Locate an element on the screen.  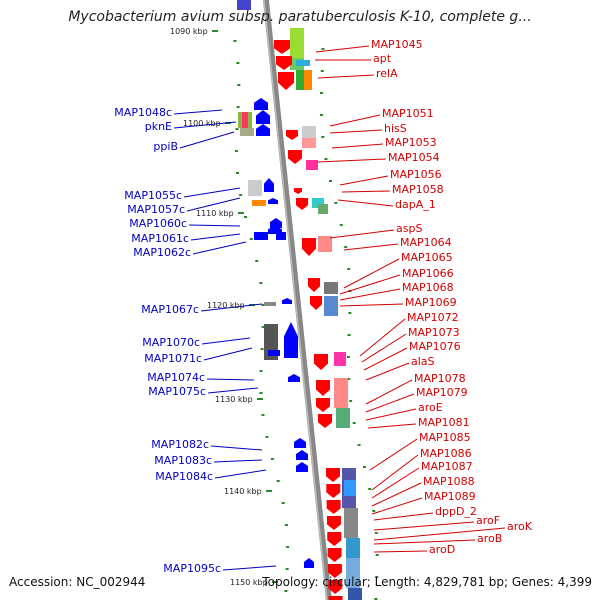
gene-label-map1067c: MAP1067c is located at coordinates (170, 309).